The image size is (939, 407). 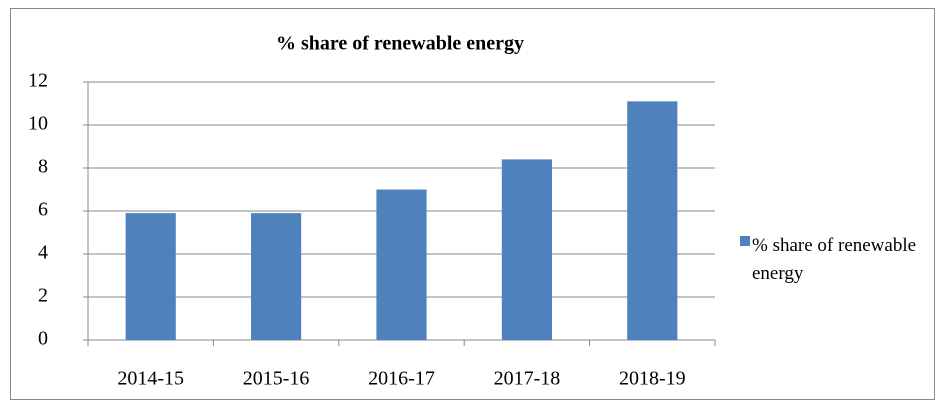 What do you see at coordinates (652, 379) in the screenshot?
I see `x-tick-label: 2018-19` at bounding box center [652, 379].